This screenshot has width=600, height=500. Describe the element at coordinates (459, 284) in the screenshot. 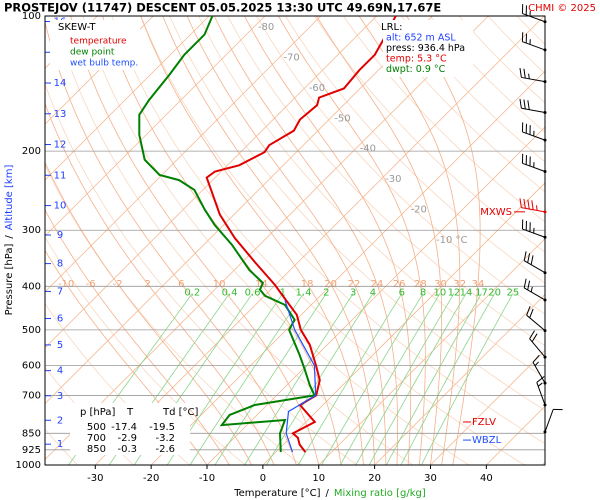

I see `moist-adiabat-label: 32` at that location.